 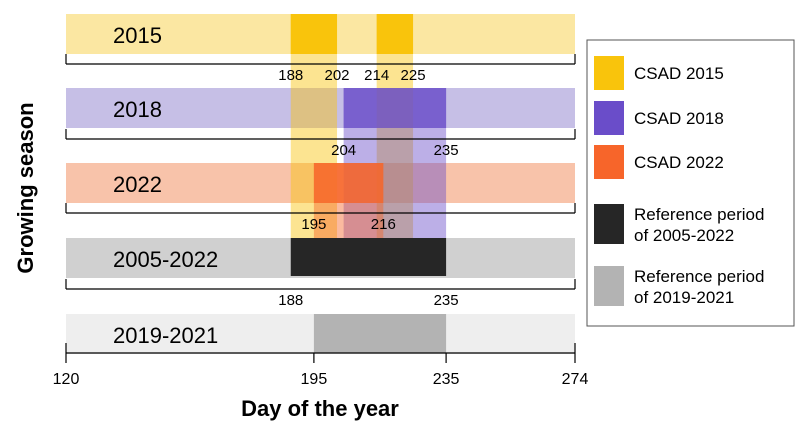 I want to click on annotation-2-216: 216, so click(x=383, y=224).